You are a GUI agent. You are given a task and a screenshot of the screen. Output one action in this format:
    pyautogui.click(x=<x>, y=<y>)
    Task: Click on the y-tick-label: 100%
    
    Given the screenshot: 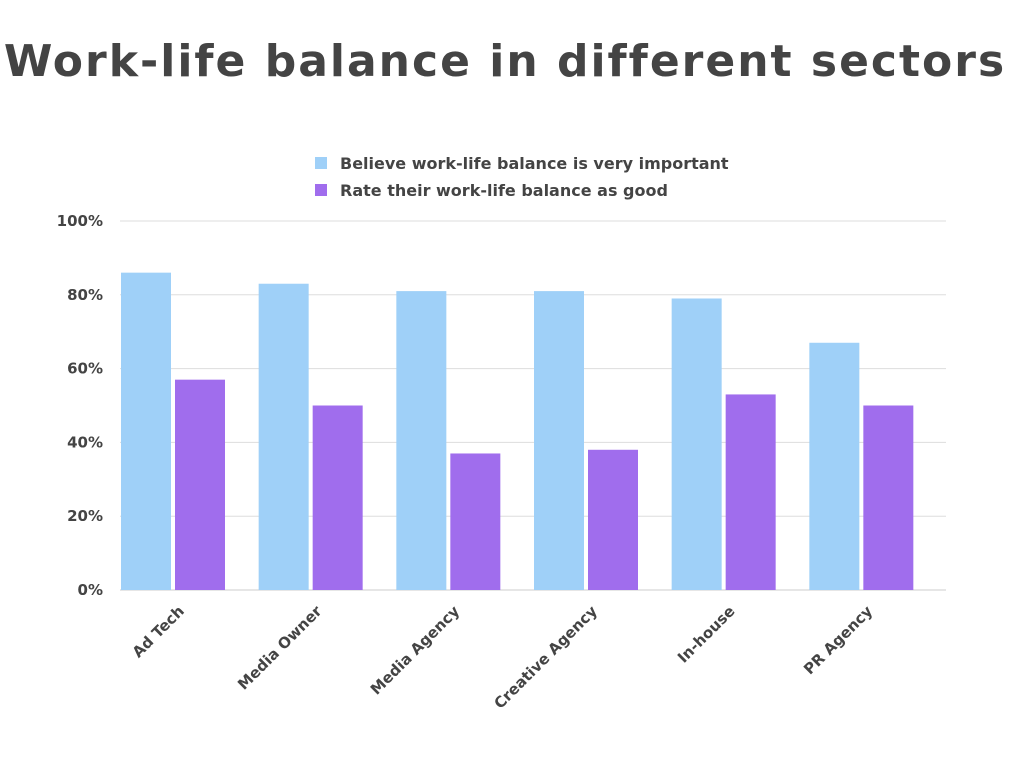 What is the action you would take?
    pyautogui.click(x=80, y=221)
    